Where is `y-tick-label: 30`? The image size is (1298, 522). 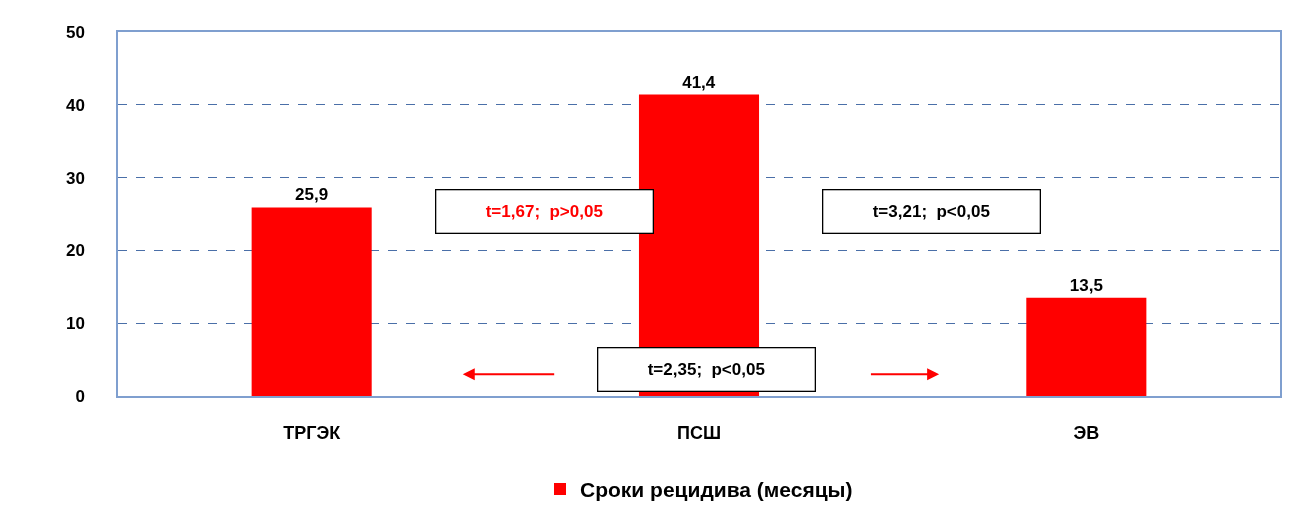
y-tick-label: 30 is located at coordinates (75, 178).